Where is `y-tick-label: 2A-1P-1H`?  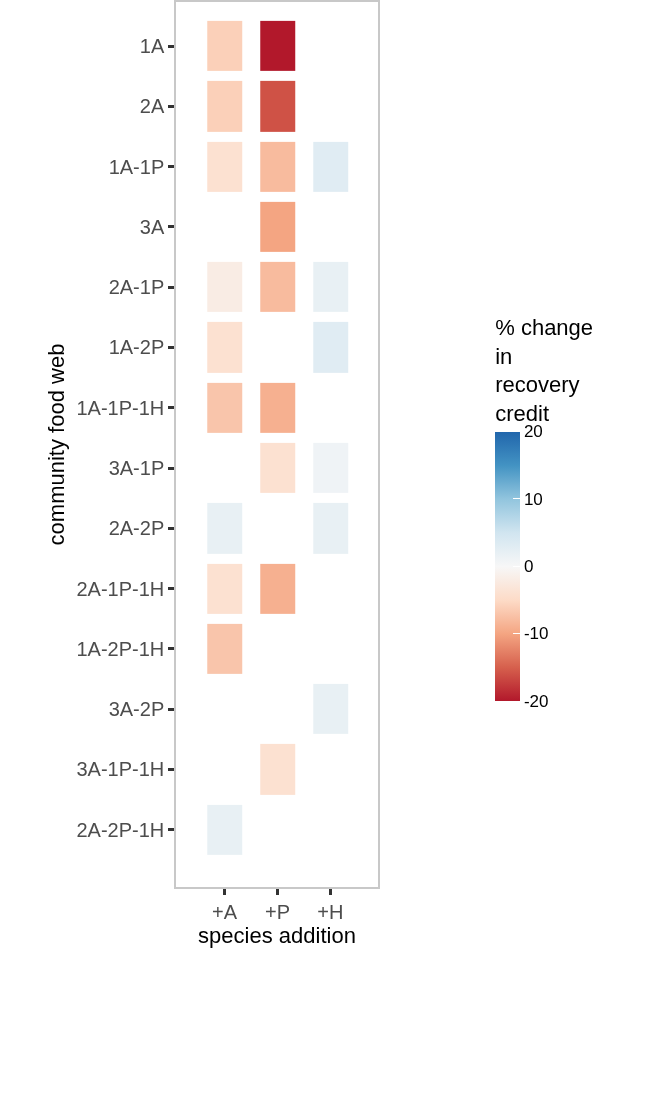
y-tick-label: 2A-1P-1H is located at coordinates (120, 588).